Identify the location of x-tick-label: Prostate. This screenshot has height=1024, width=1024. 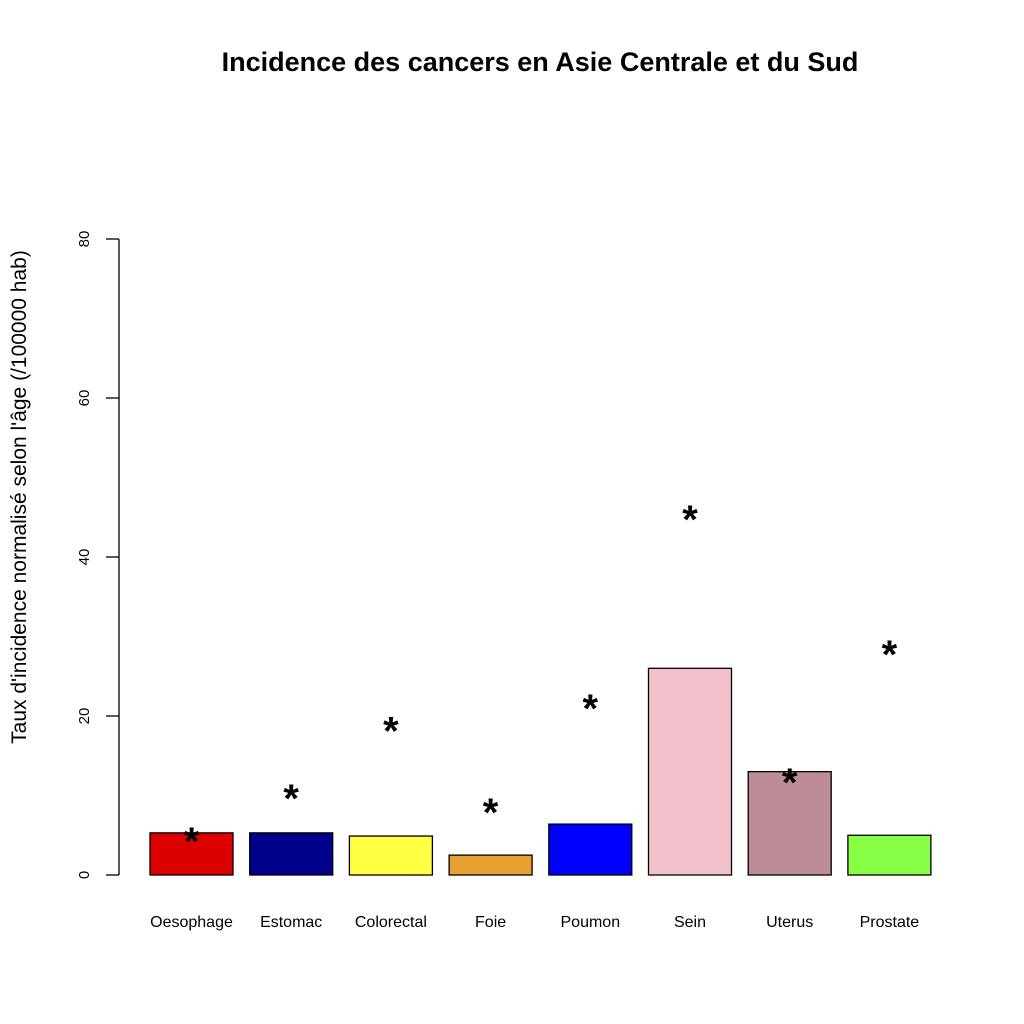
(890, 922).